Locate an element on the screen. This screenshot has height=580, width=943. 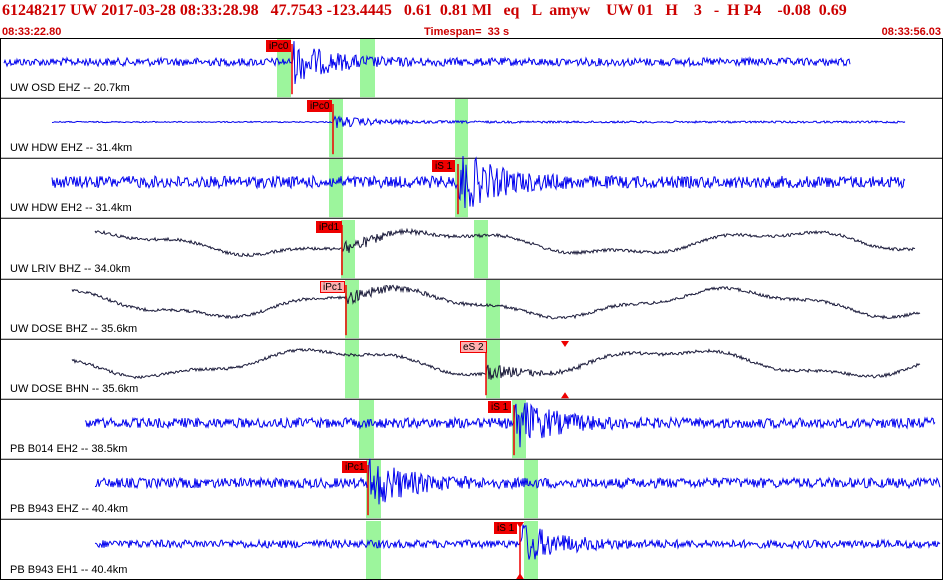
station-channel-label: PB B943 EH1 -- 40.4km is located at coordinates (69, 570).